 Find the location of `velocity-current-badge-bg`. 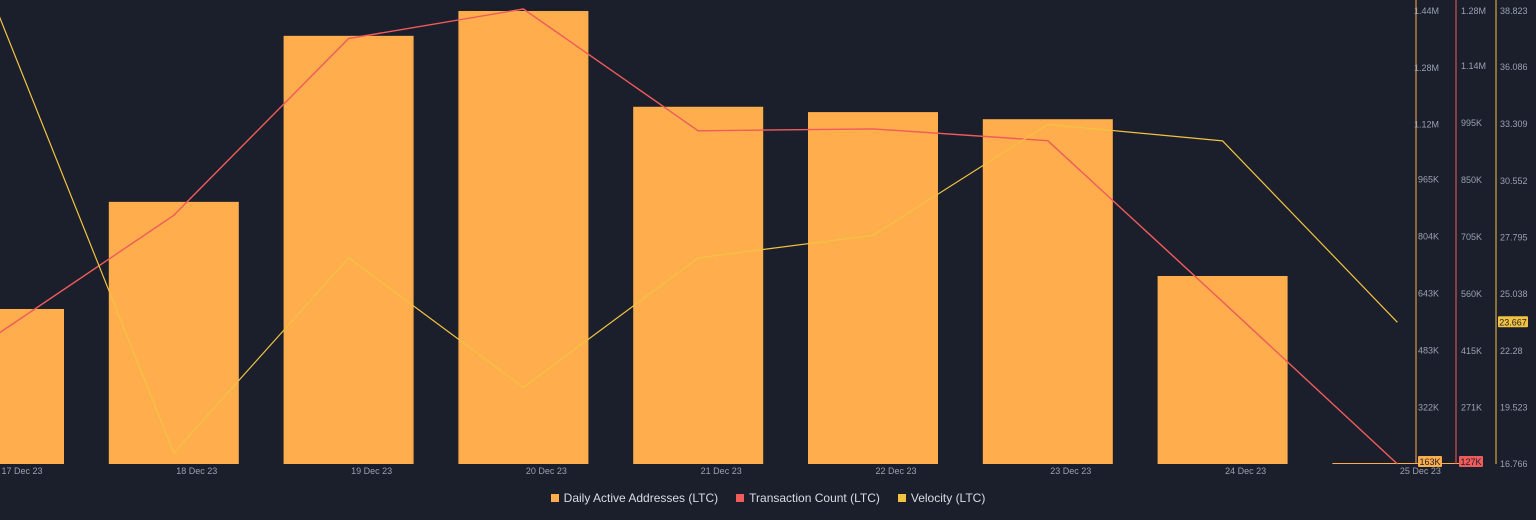

velocity-current-badge-bg is located at coordinates (1513, 322).